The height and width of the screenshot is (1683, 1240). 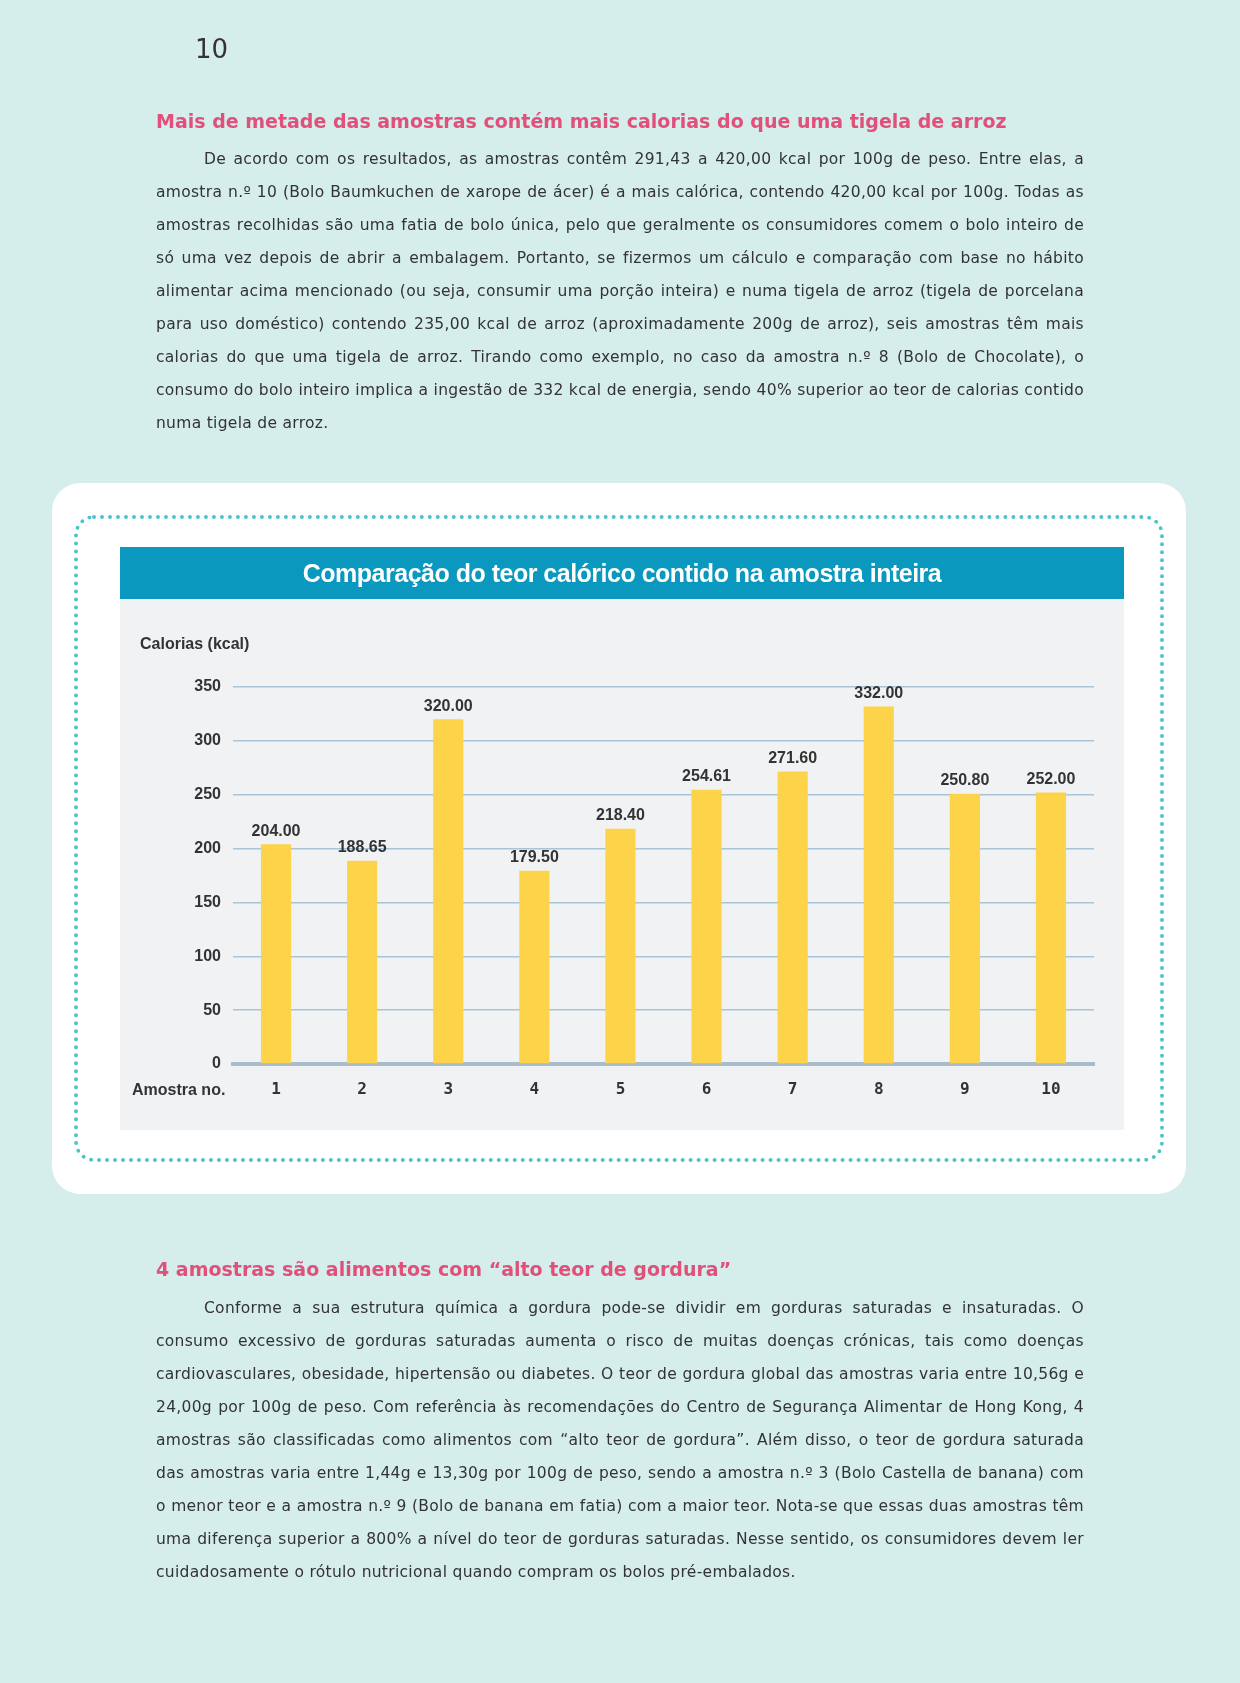 I want to click on y-tick-label: 350, so click(x=208, y=686).